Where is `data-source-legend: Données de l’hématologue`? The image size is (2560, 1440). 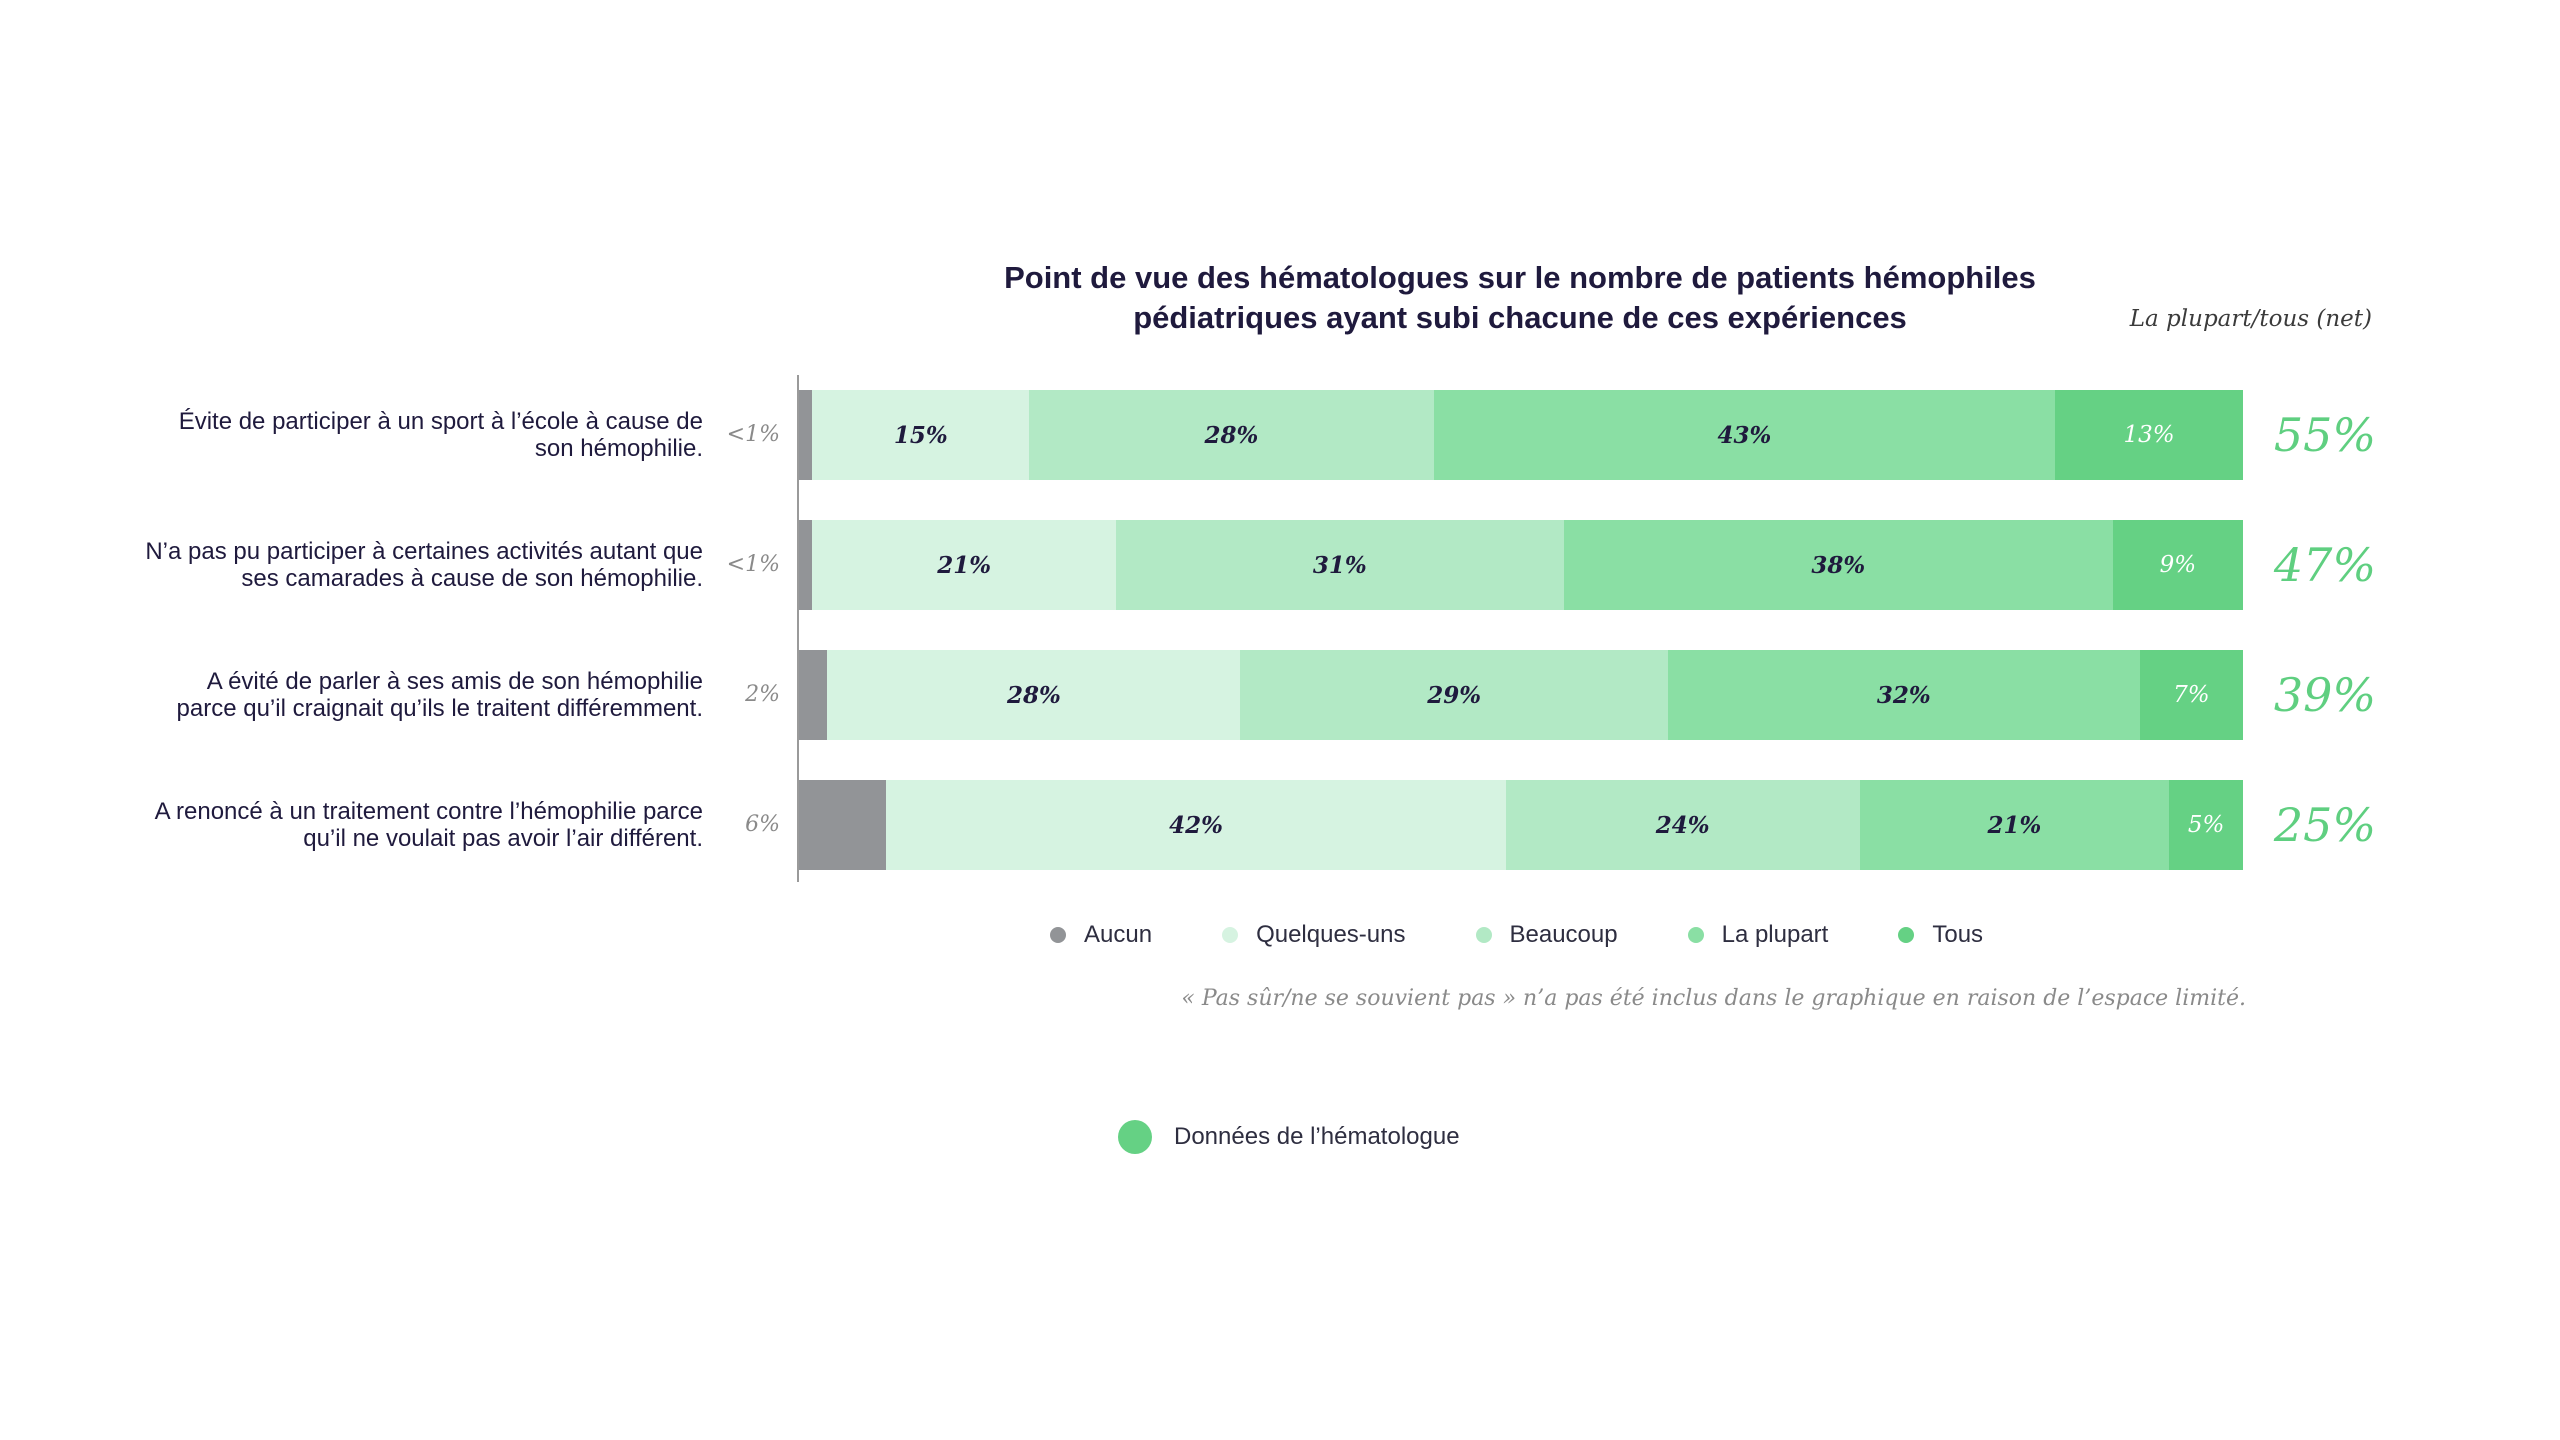 data-source-legend: Données de l’hématologue is located at coordinates (1289, 1137).